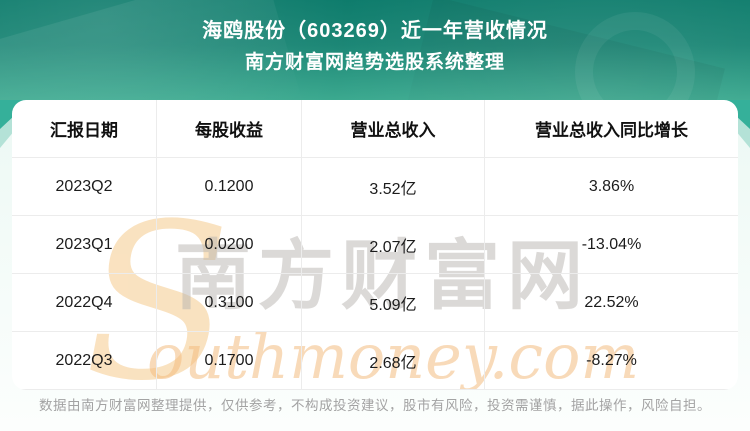  What do you see at coordinates (611, 187) in the screenshot?
I see `table-cell-yoy: 3.86%` at bounding box center [611, 187].